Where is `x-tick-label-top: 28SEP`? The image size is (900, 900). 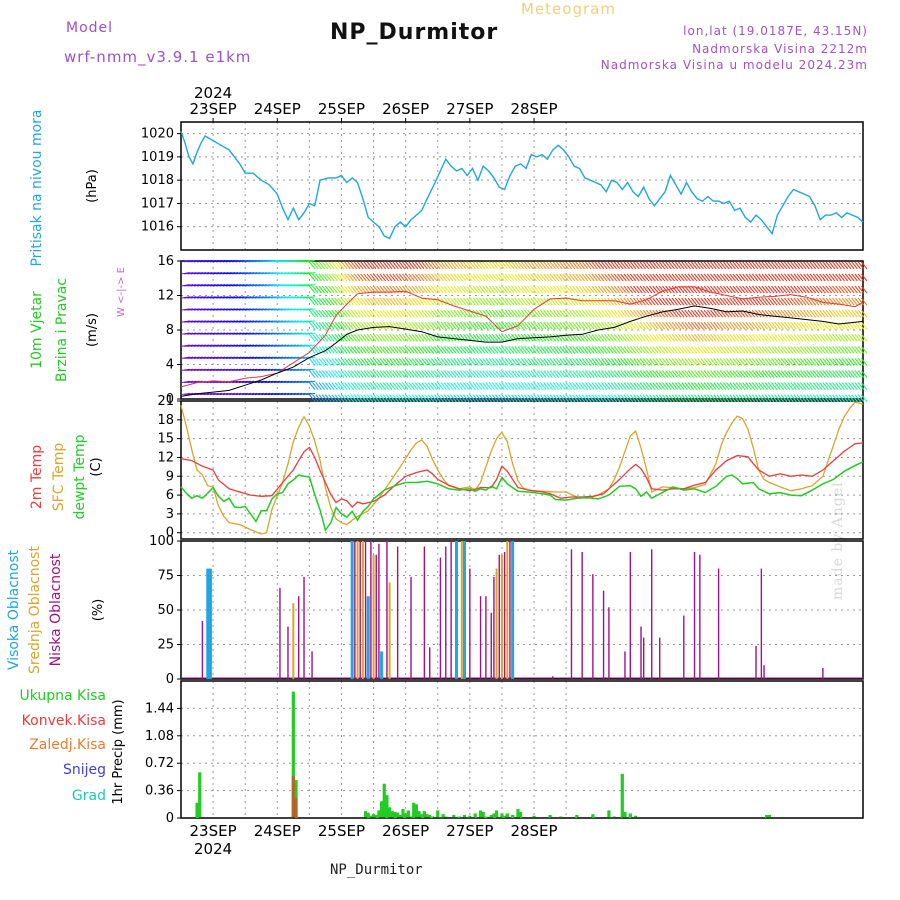
x-tick-label-top: 28SEP is located at coordinates (533, 109).